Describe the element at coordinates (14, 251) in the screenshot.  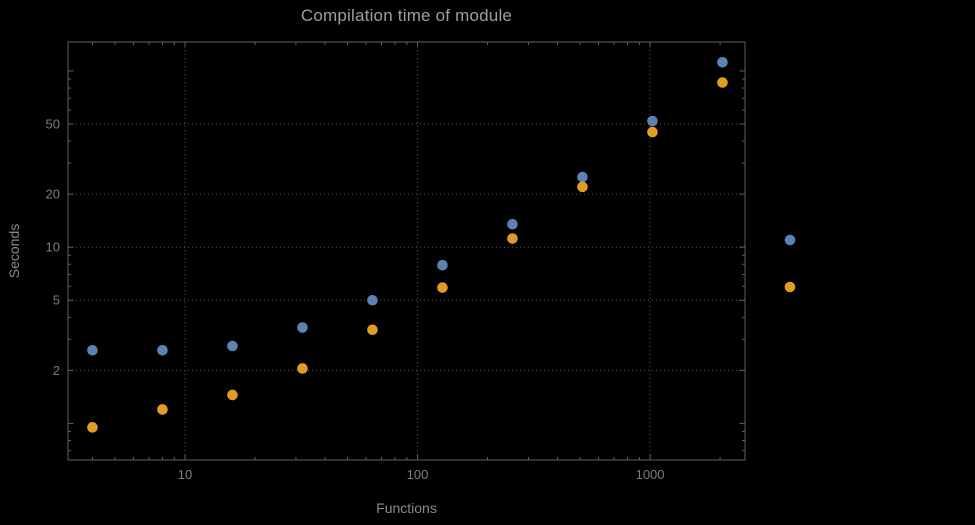
I see `y-axis-label: Seconds` at that location.